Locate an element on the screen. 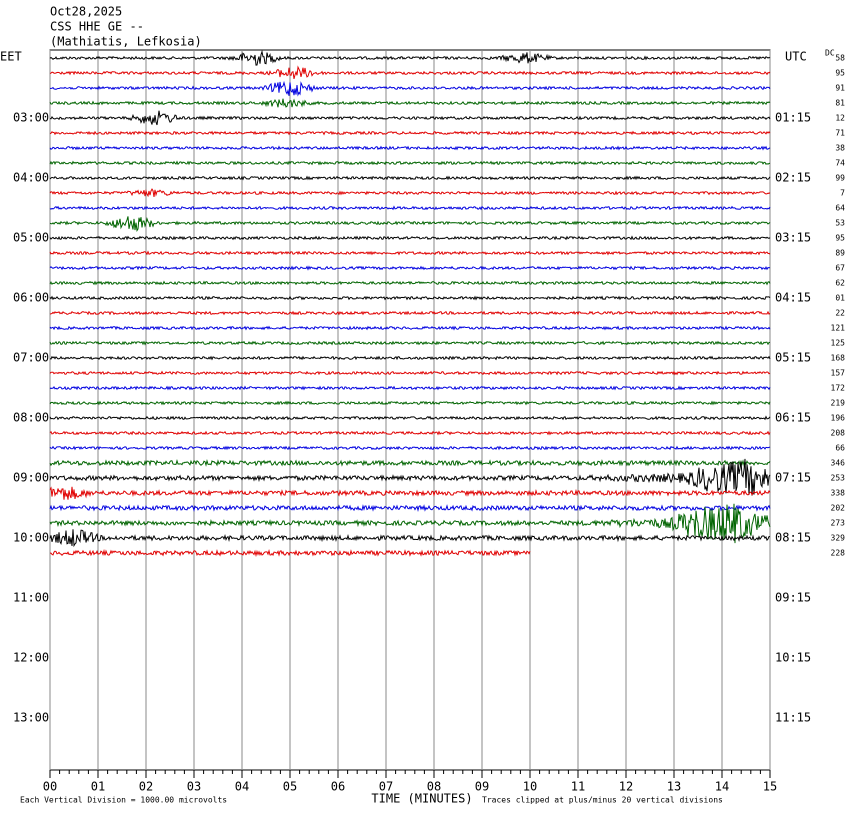 The width and height of the screenshot is (850, 814). x-tick-label: 10 is located at coordinates (530, 787).